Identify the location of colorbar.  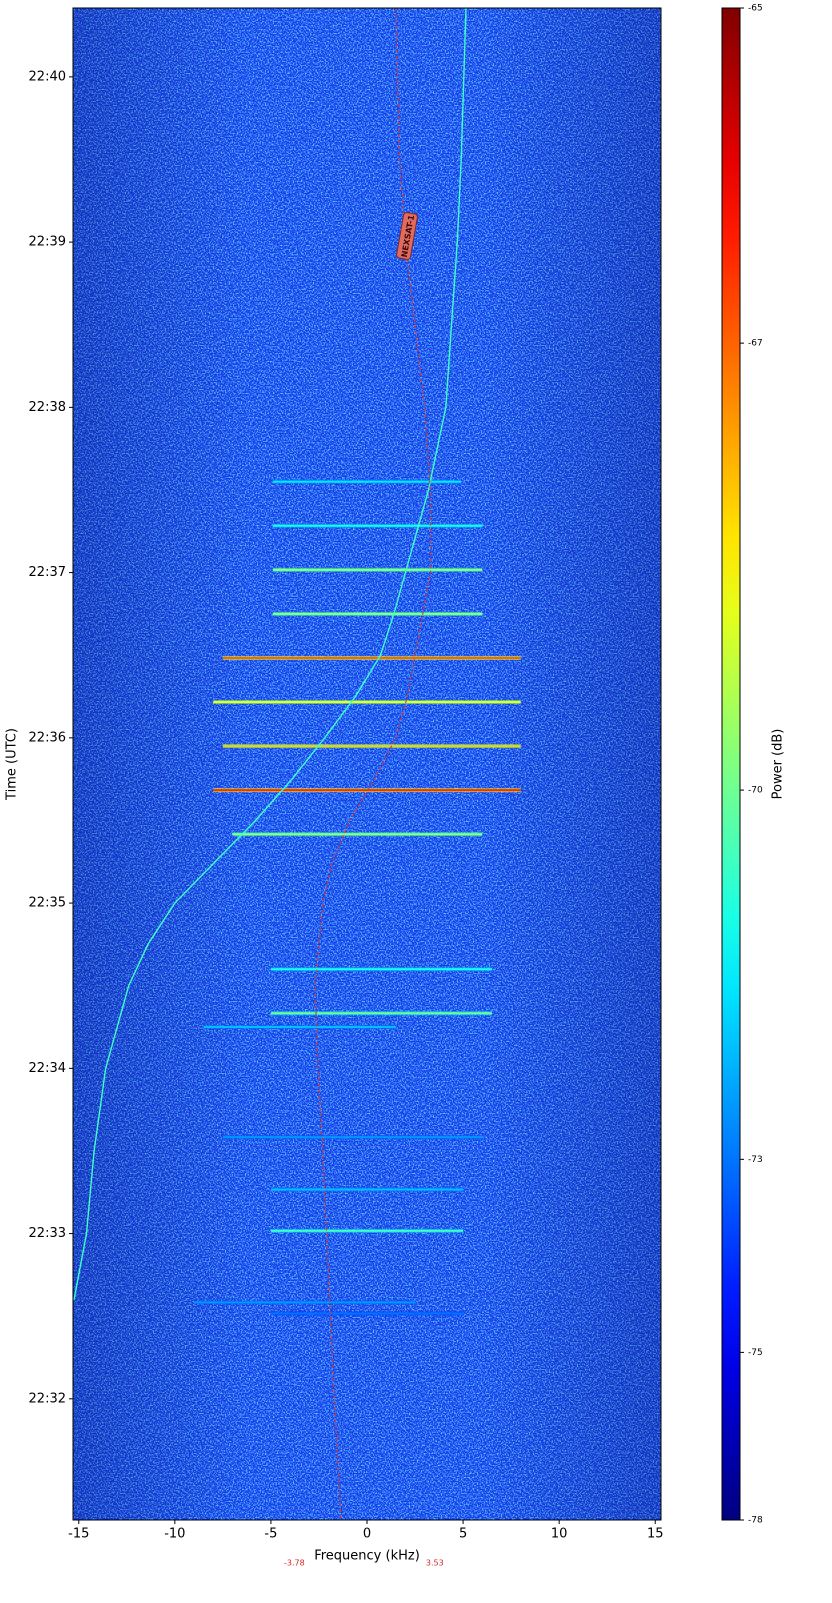
(731, 764).